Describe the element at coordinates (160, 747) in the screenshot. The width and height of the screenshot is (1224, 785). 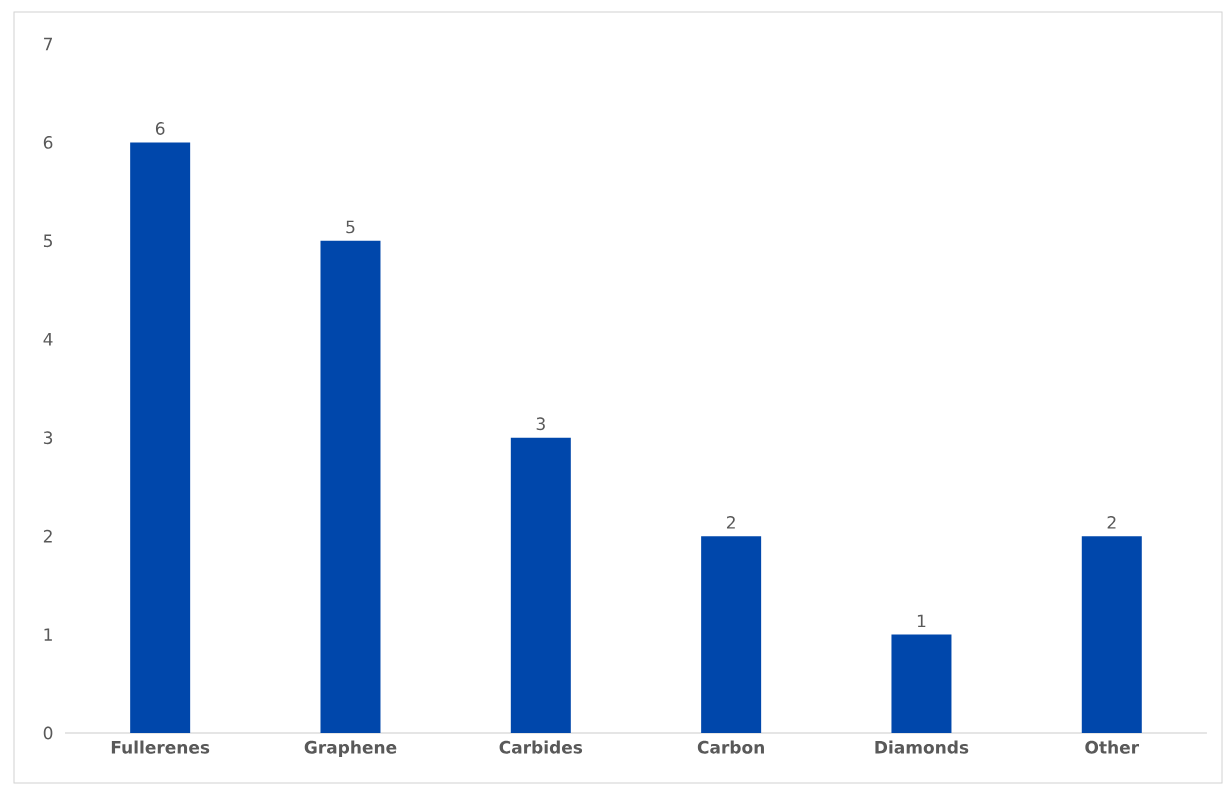
I see `x-tick-label: Fullerenes` at that location.